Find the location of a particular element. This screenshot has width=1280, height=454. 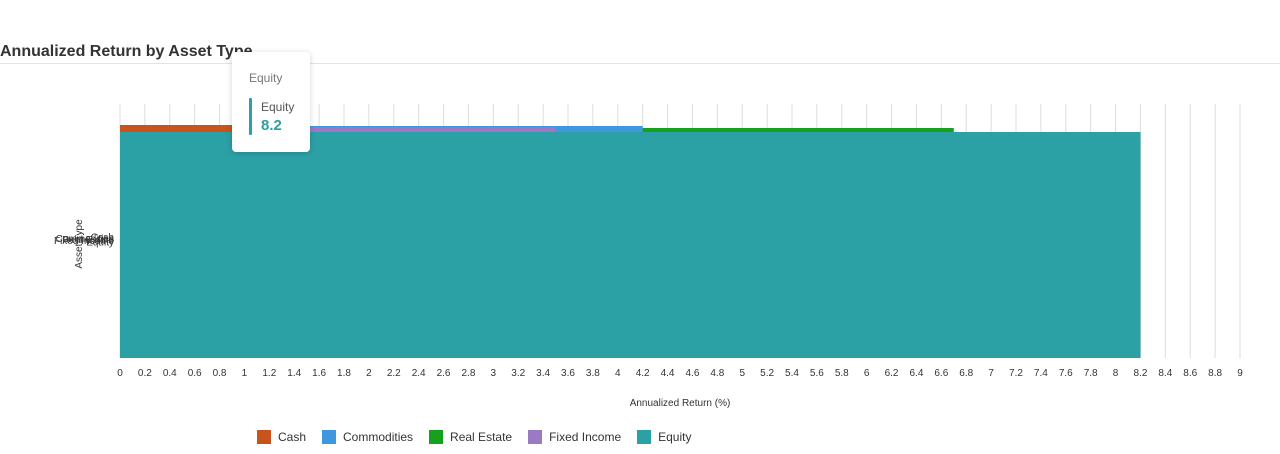

x-tick-label: 2 is located at coordinates (369, 373).